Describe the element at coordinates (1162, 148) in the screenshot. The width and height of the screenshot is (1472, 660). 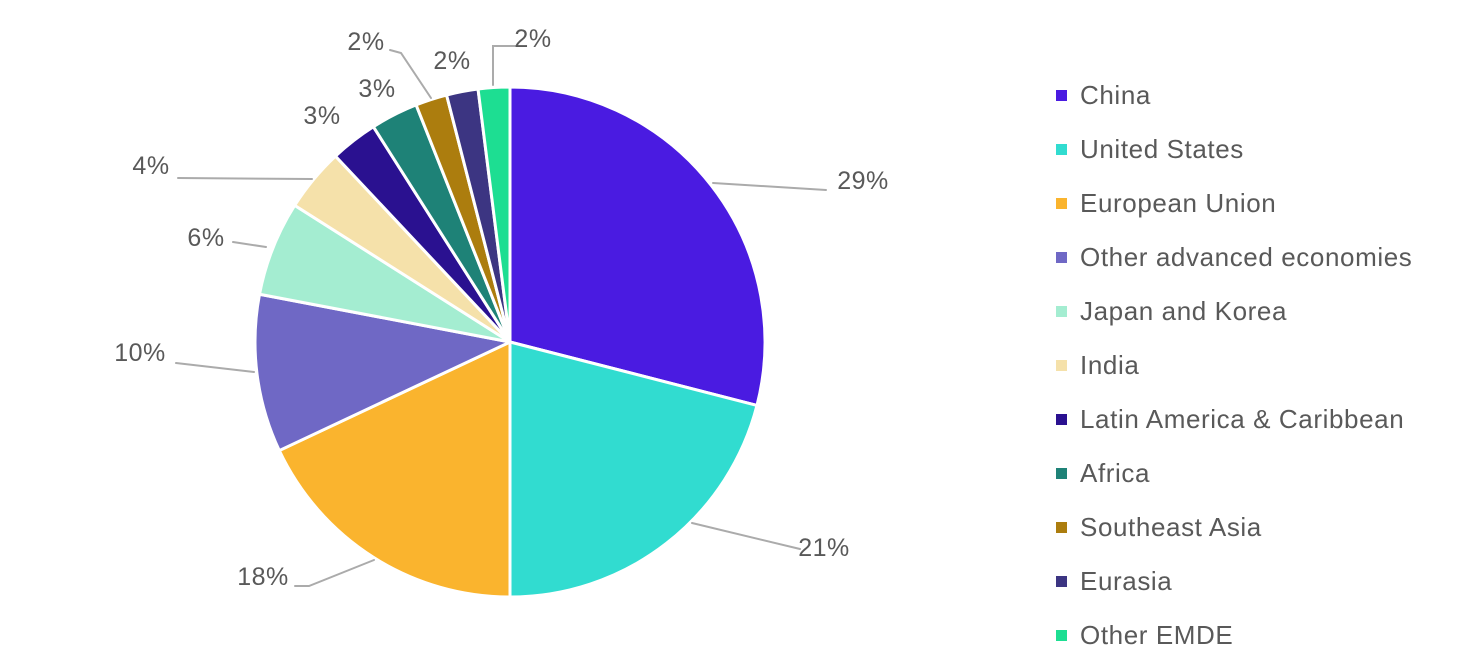
I see `legend-label: United States` at that location.